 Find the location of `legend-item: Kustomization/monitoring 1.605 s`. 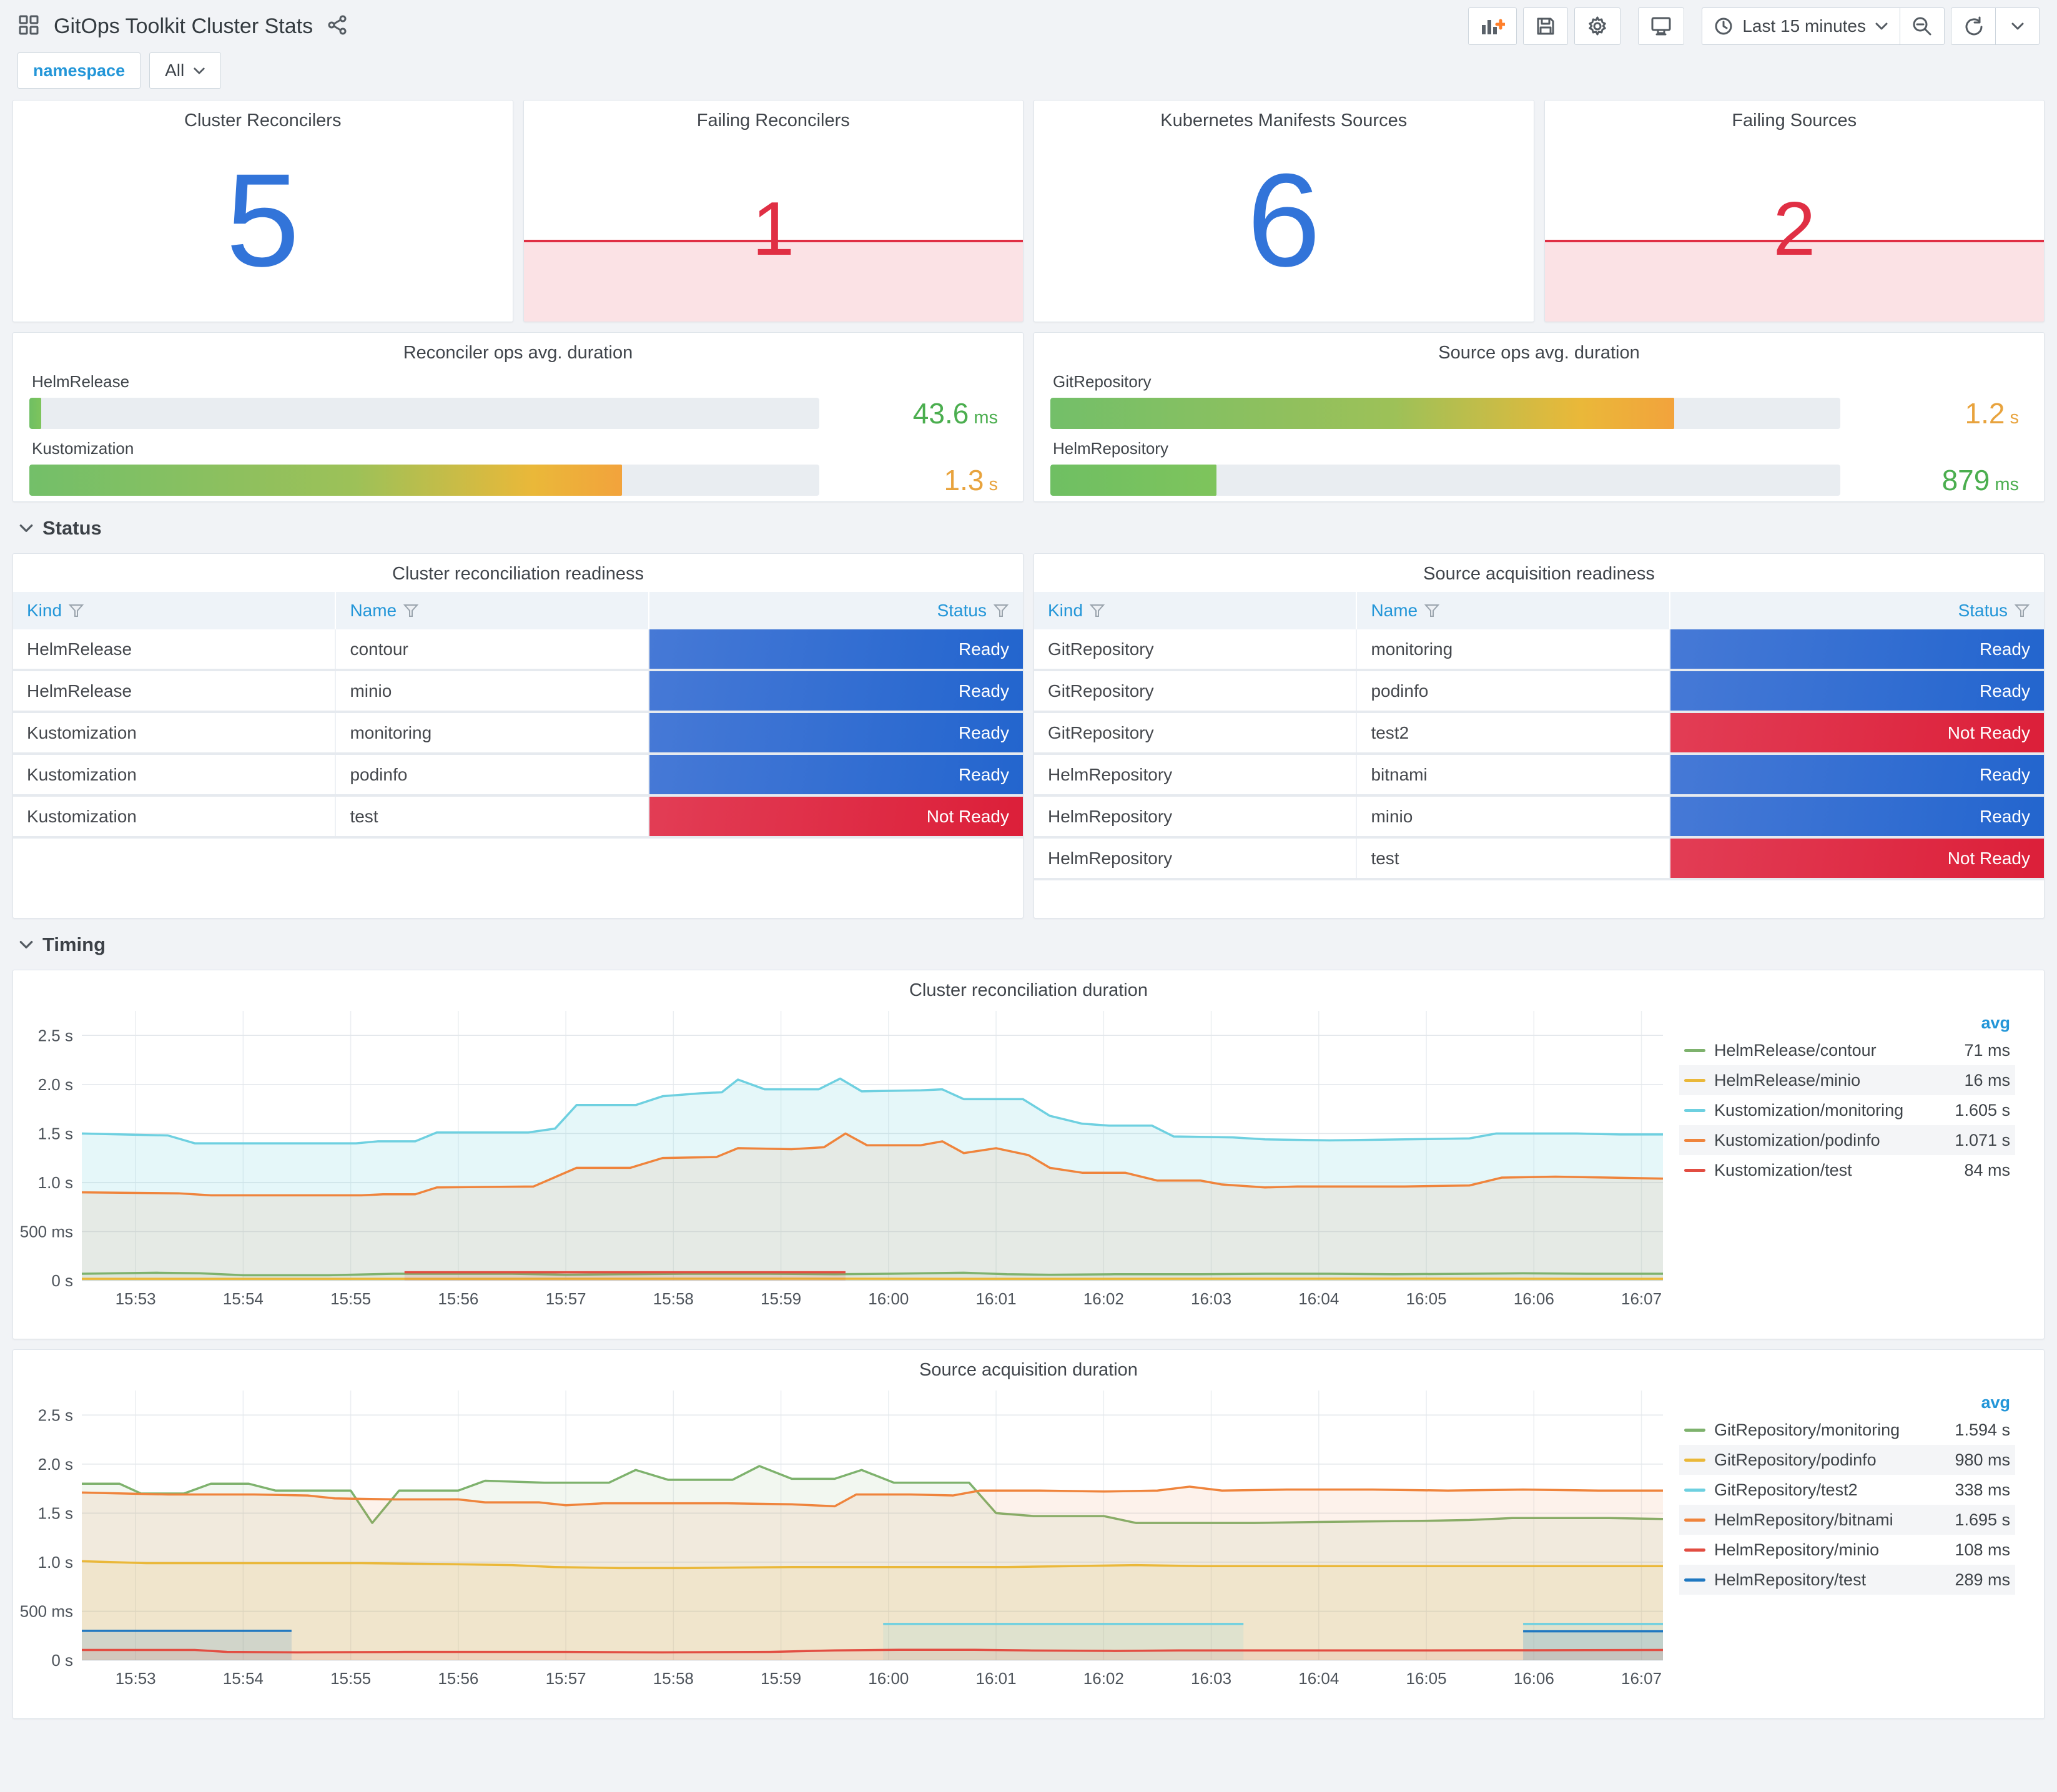

legend-item: Kustomization/monitoring 1.605 s is located at coordinates (1847, 1110).